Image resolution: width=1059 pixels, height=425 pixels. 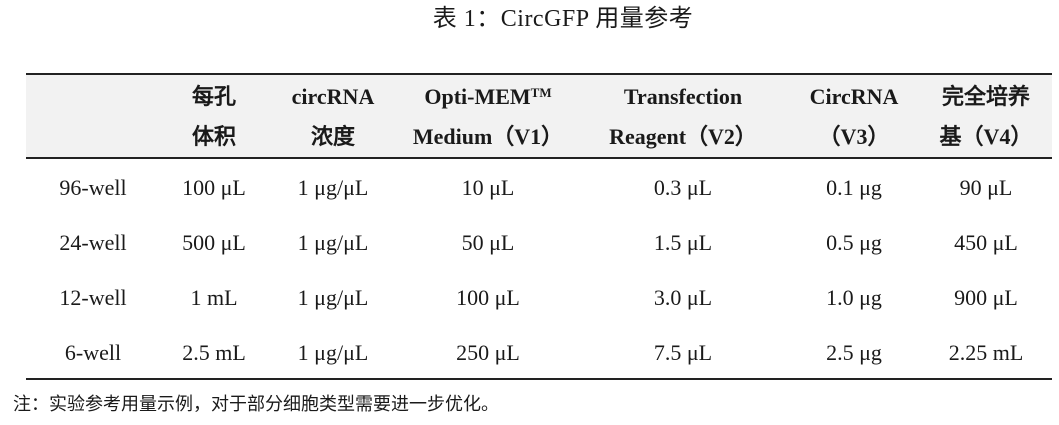 I want to click on table-cell-v2: 0.3 μL, so click(x=683, y=187).